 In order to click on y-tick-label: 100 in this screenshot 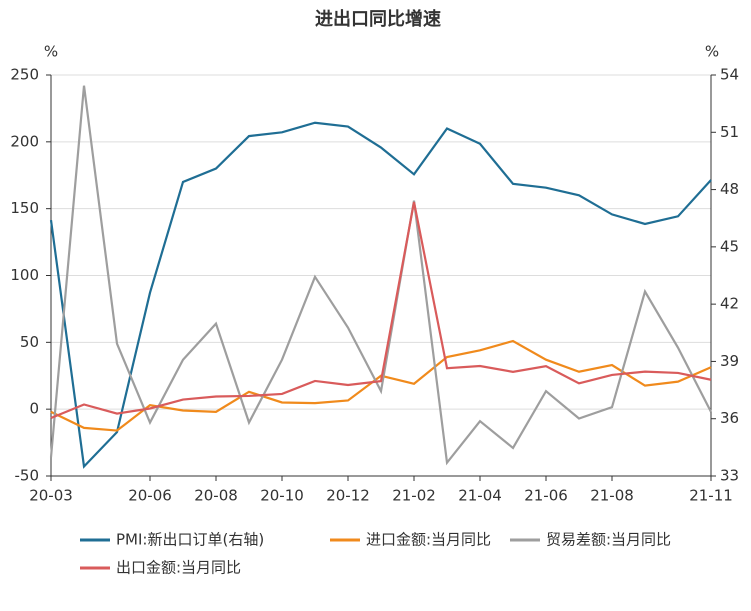, I will do `click(24, 275)`.